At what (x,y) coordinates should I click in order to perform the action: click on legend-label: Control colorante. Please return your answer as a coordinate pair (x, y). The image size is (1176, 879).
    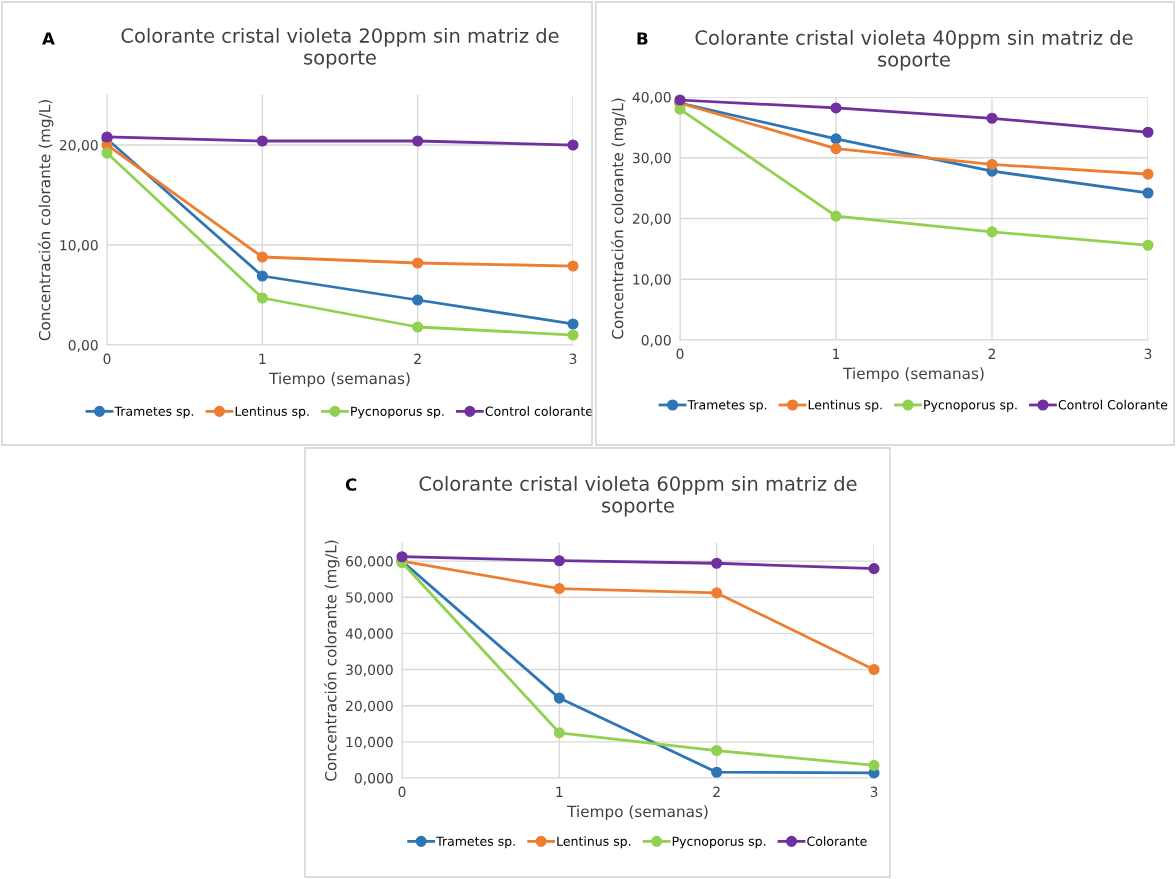
    Looking at the image, I should click on (539, 411).